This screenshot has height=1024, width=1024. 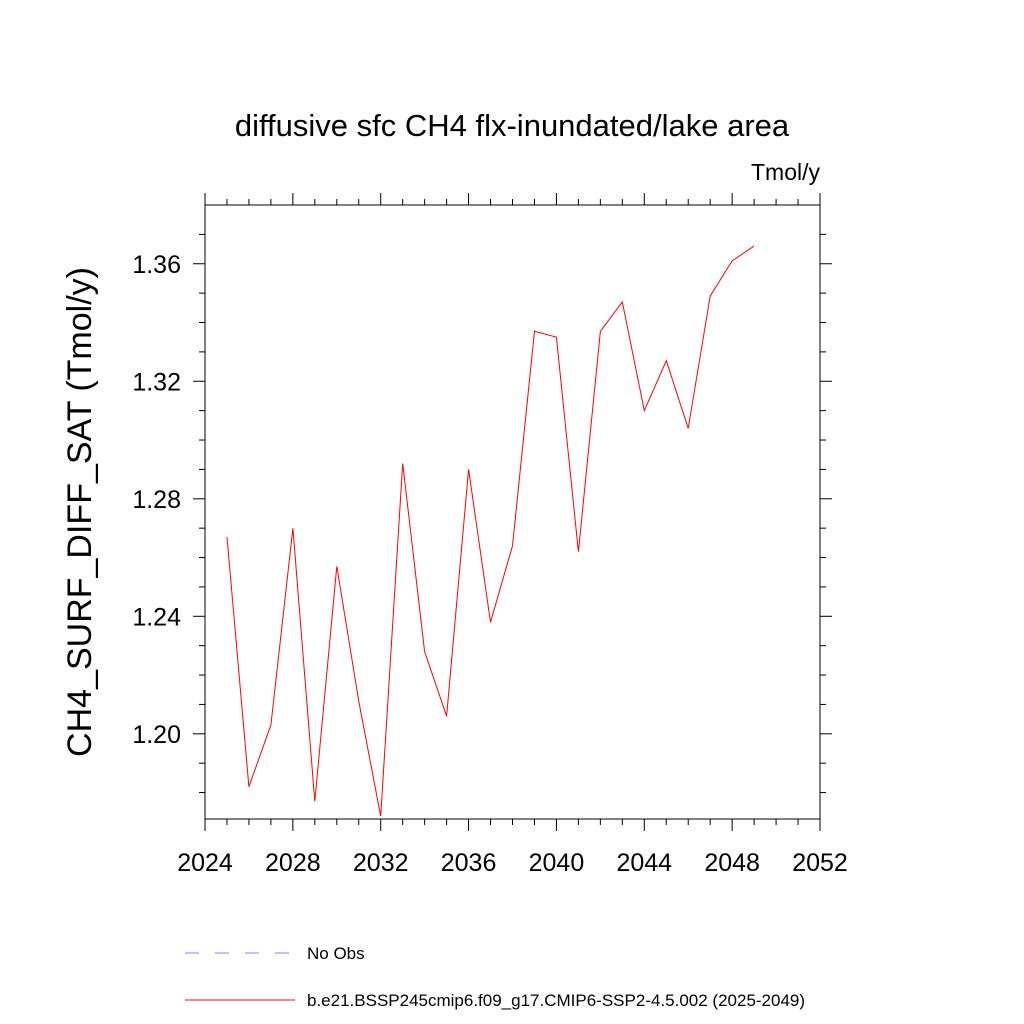 What do you see at coordinates (786, 172) in the screenshot?
I see `units-label: Tmol/y` at bounding box center [786, 172].